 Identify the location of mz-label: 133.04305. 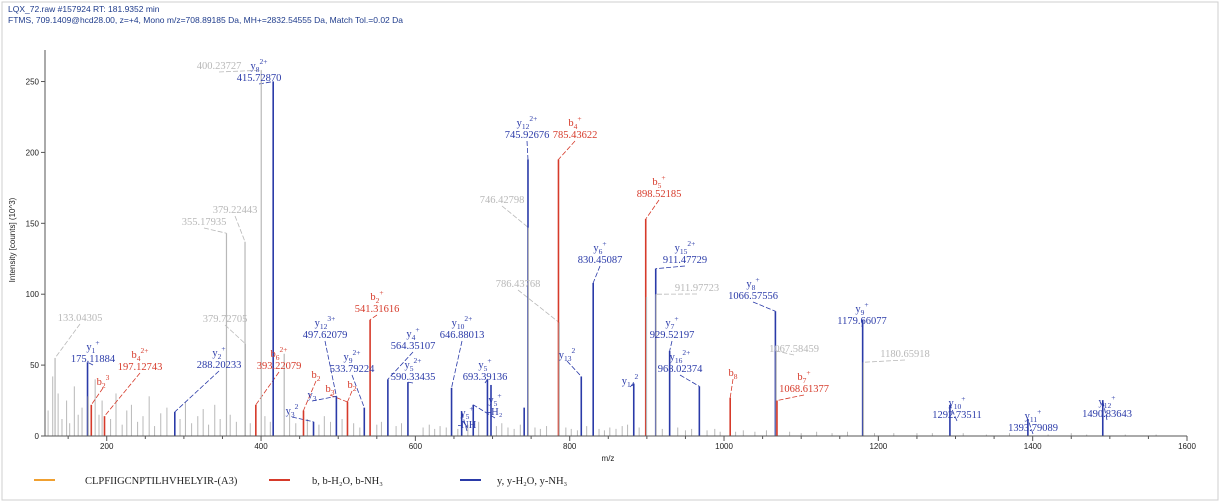
(80, 318).